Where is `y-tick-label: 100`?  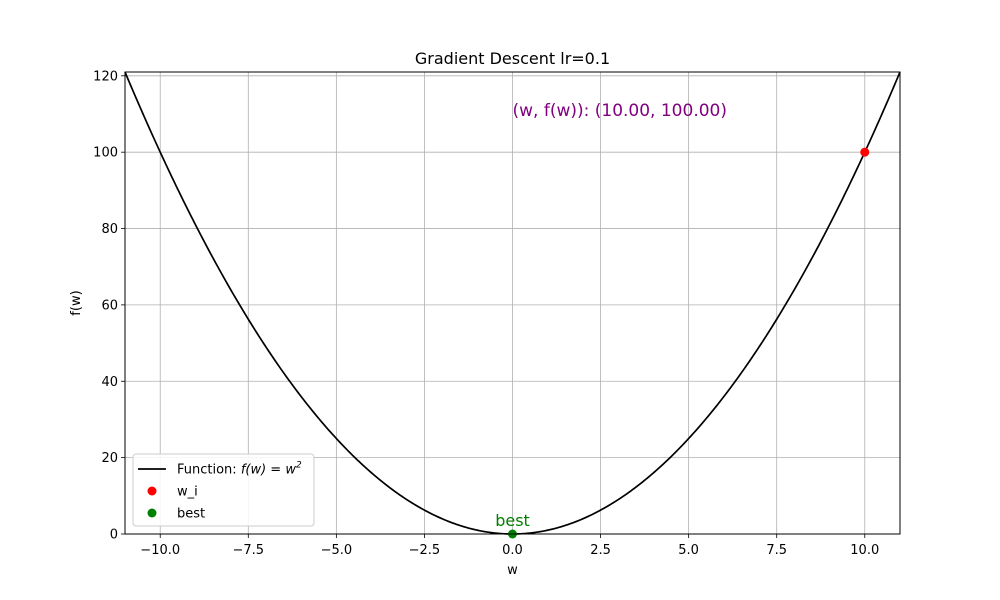 y-tick-label: 100 is located at coordinates (105, 153).